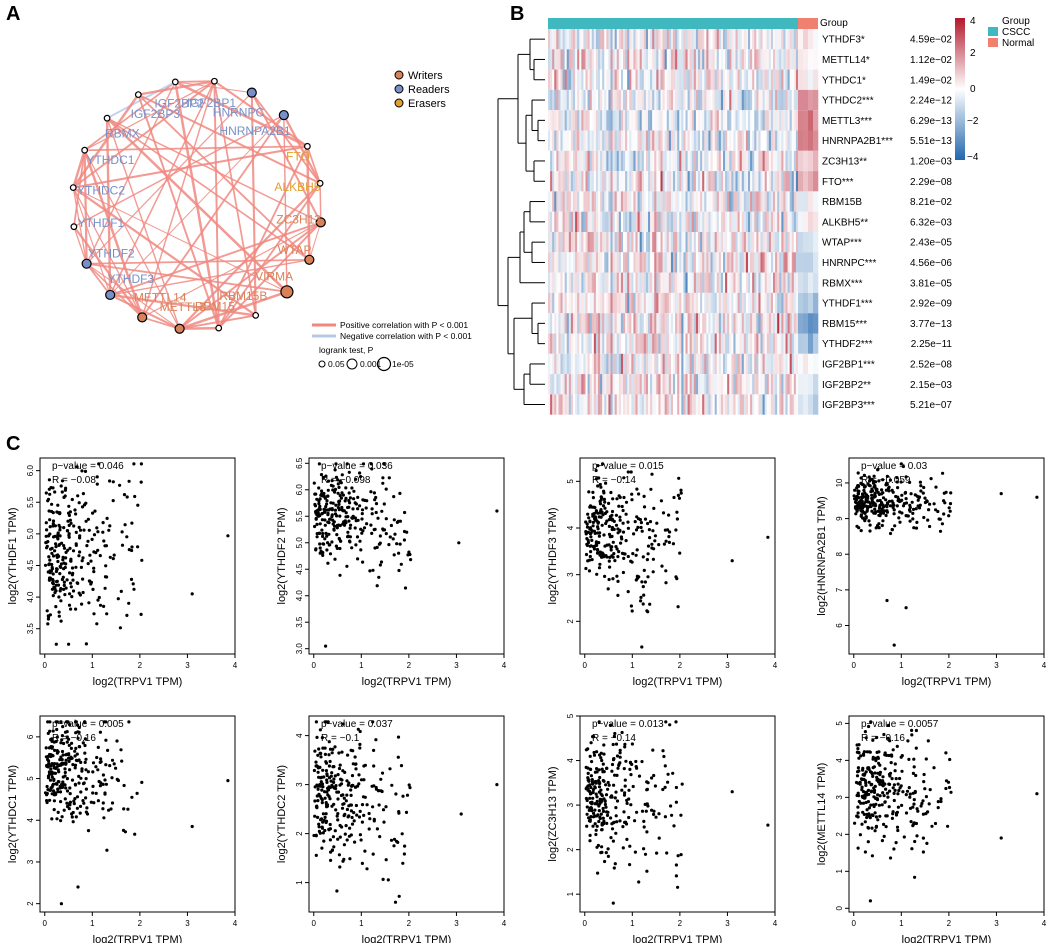 The height and width of the screenshot is (943, 1059). I want to click on row-label-ythdf1: YTHDF1***, so click(847, 304).